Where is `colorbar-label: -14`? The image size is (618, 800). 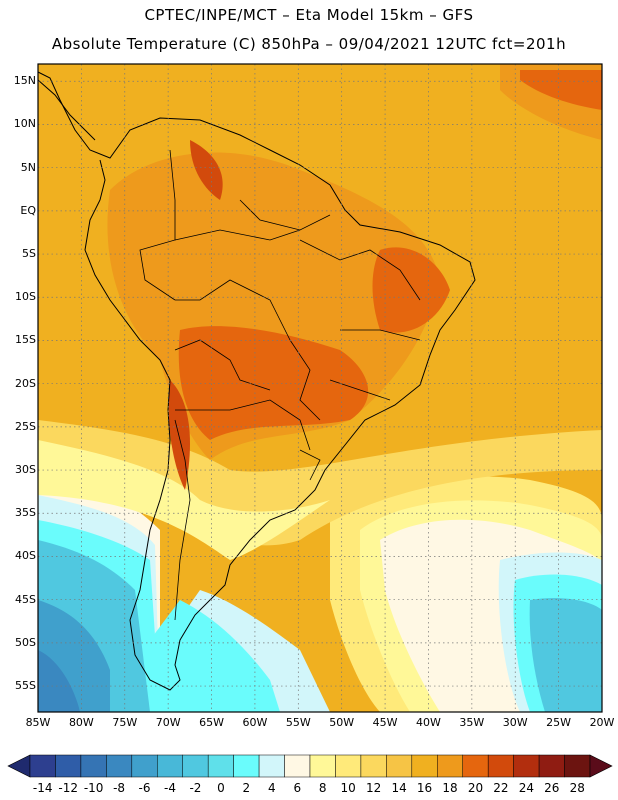 colorbar-label: -14 is located at coordinates (42, 788).